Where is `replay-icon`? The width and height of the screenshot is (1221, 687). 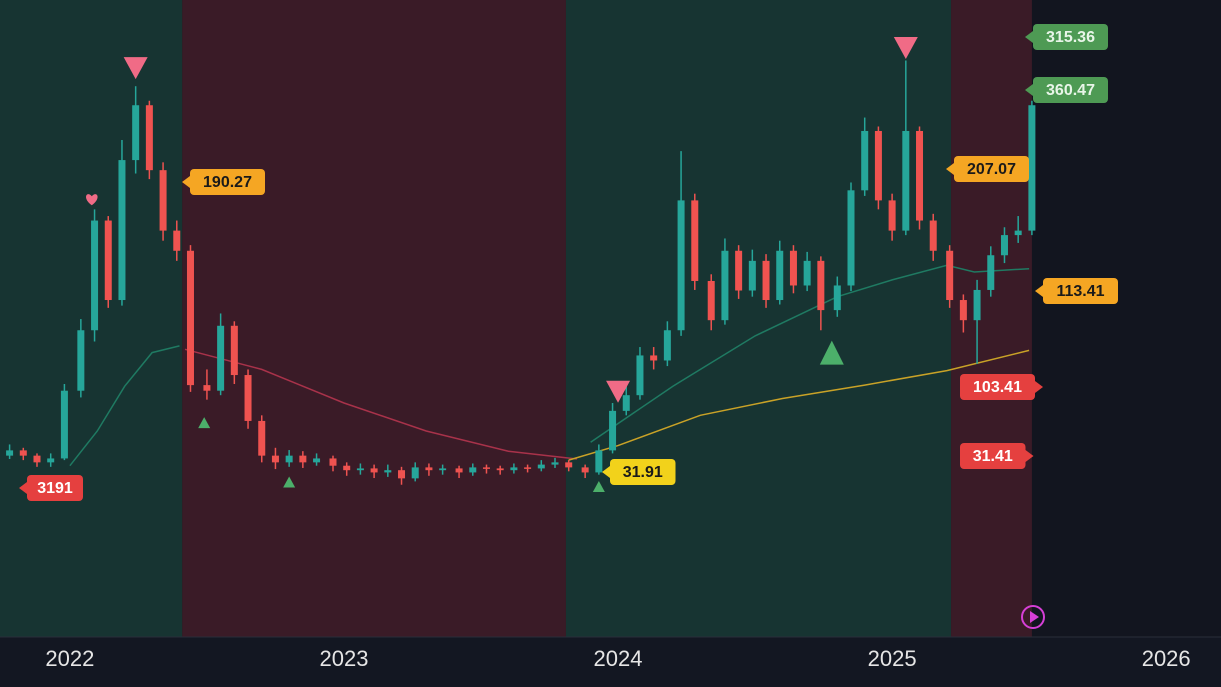 replay-icon is located at coordinates (1034, 617).